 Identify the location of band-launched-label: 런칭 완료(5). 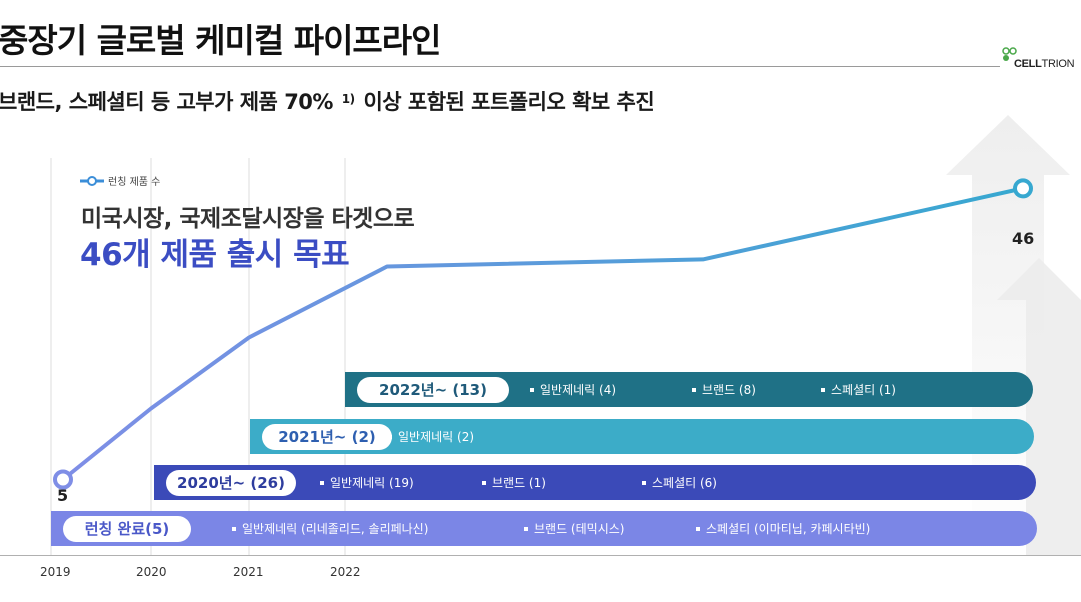
(127, 528).